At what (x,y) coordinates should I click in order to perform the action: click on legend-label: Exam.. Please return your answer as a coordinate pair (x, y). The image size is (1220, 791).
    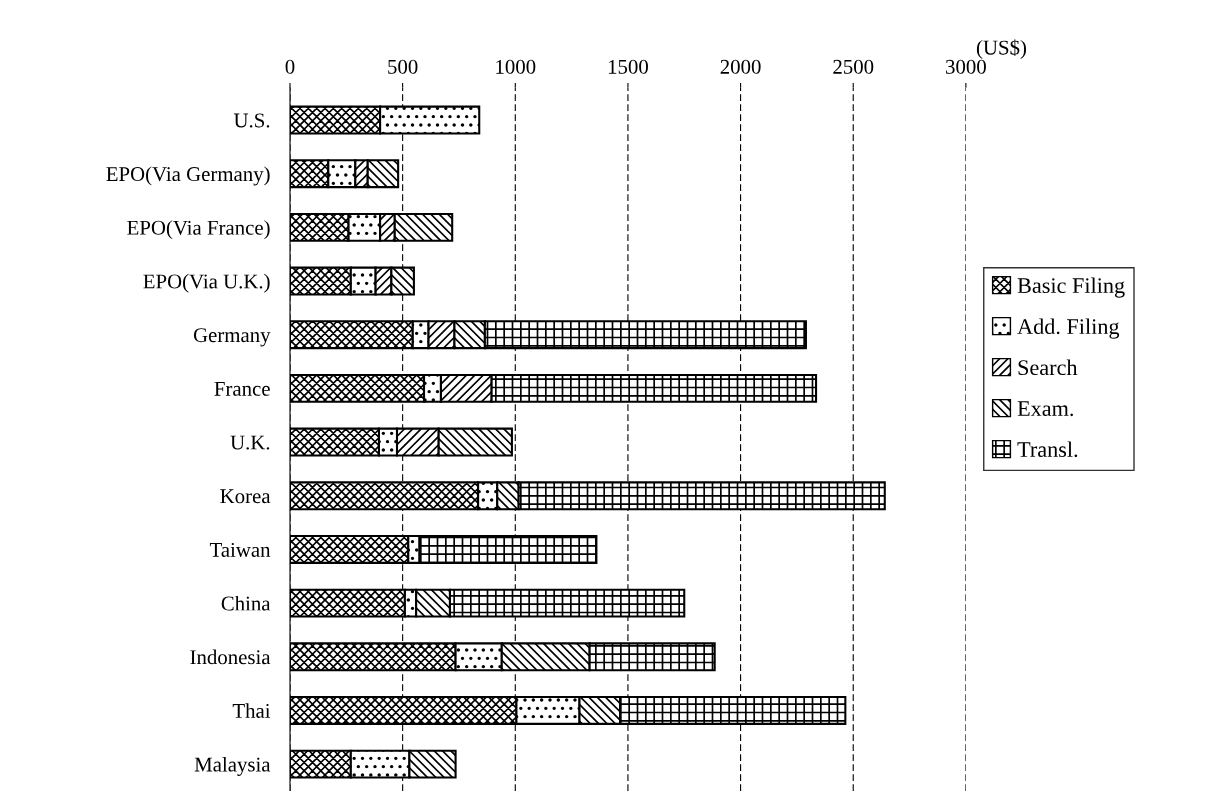
    Looking at the image, I should click on (1045, 409).